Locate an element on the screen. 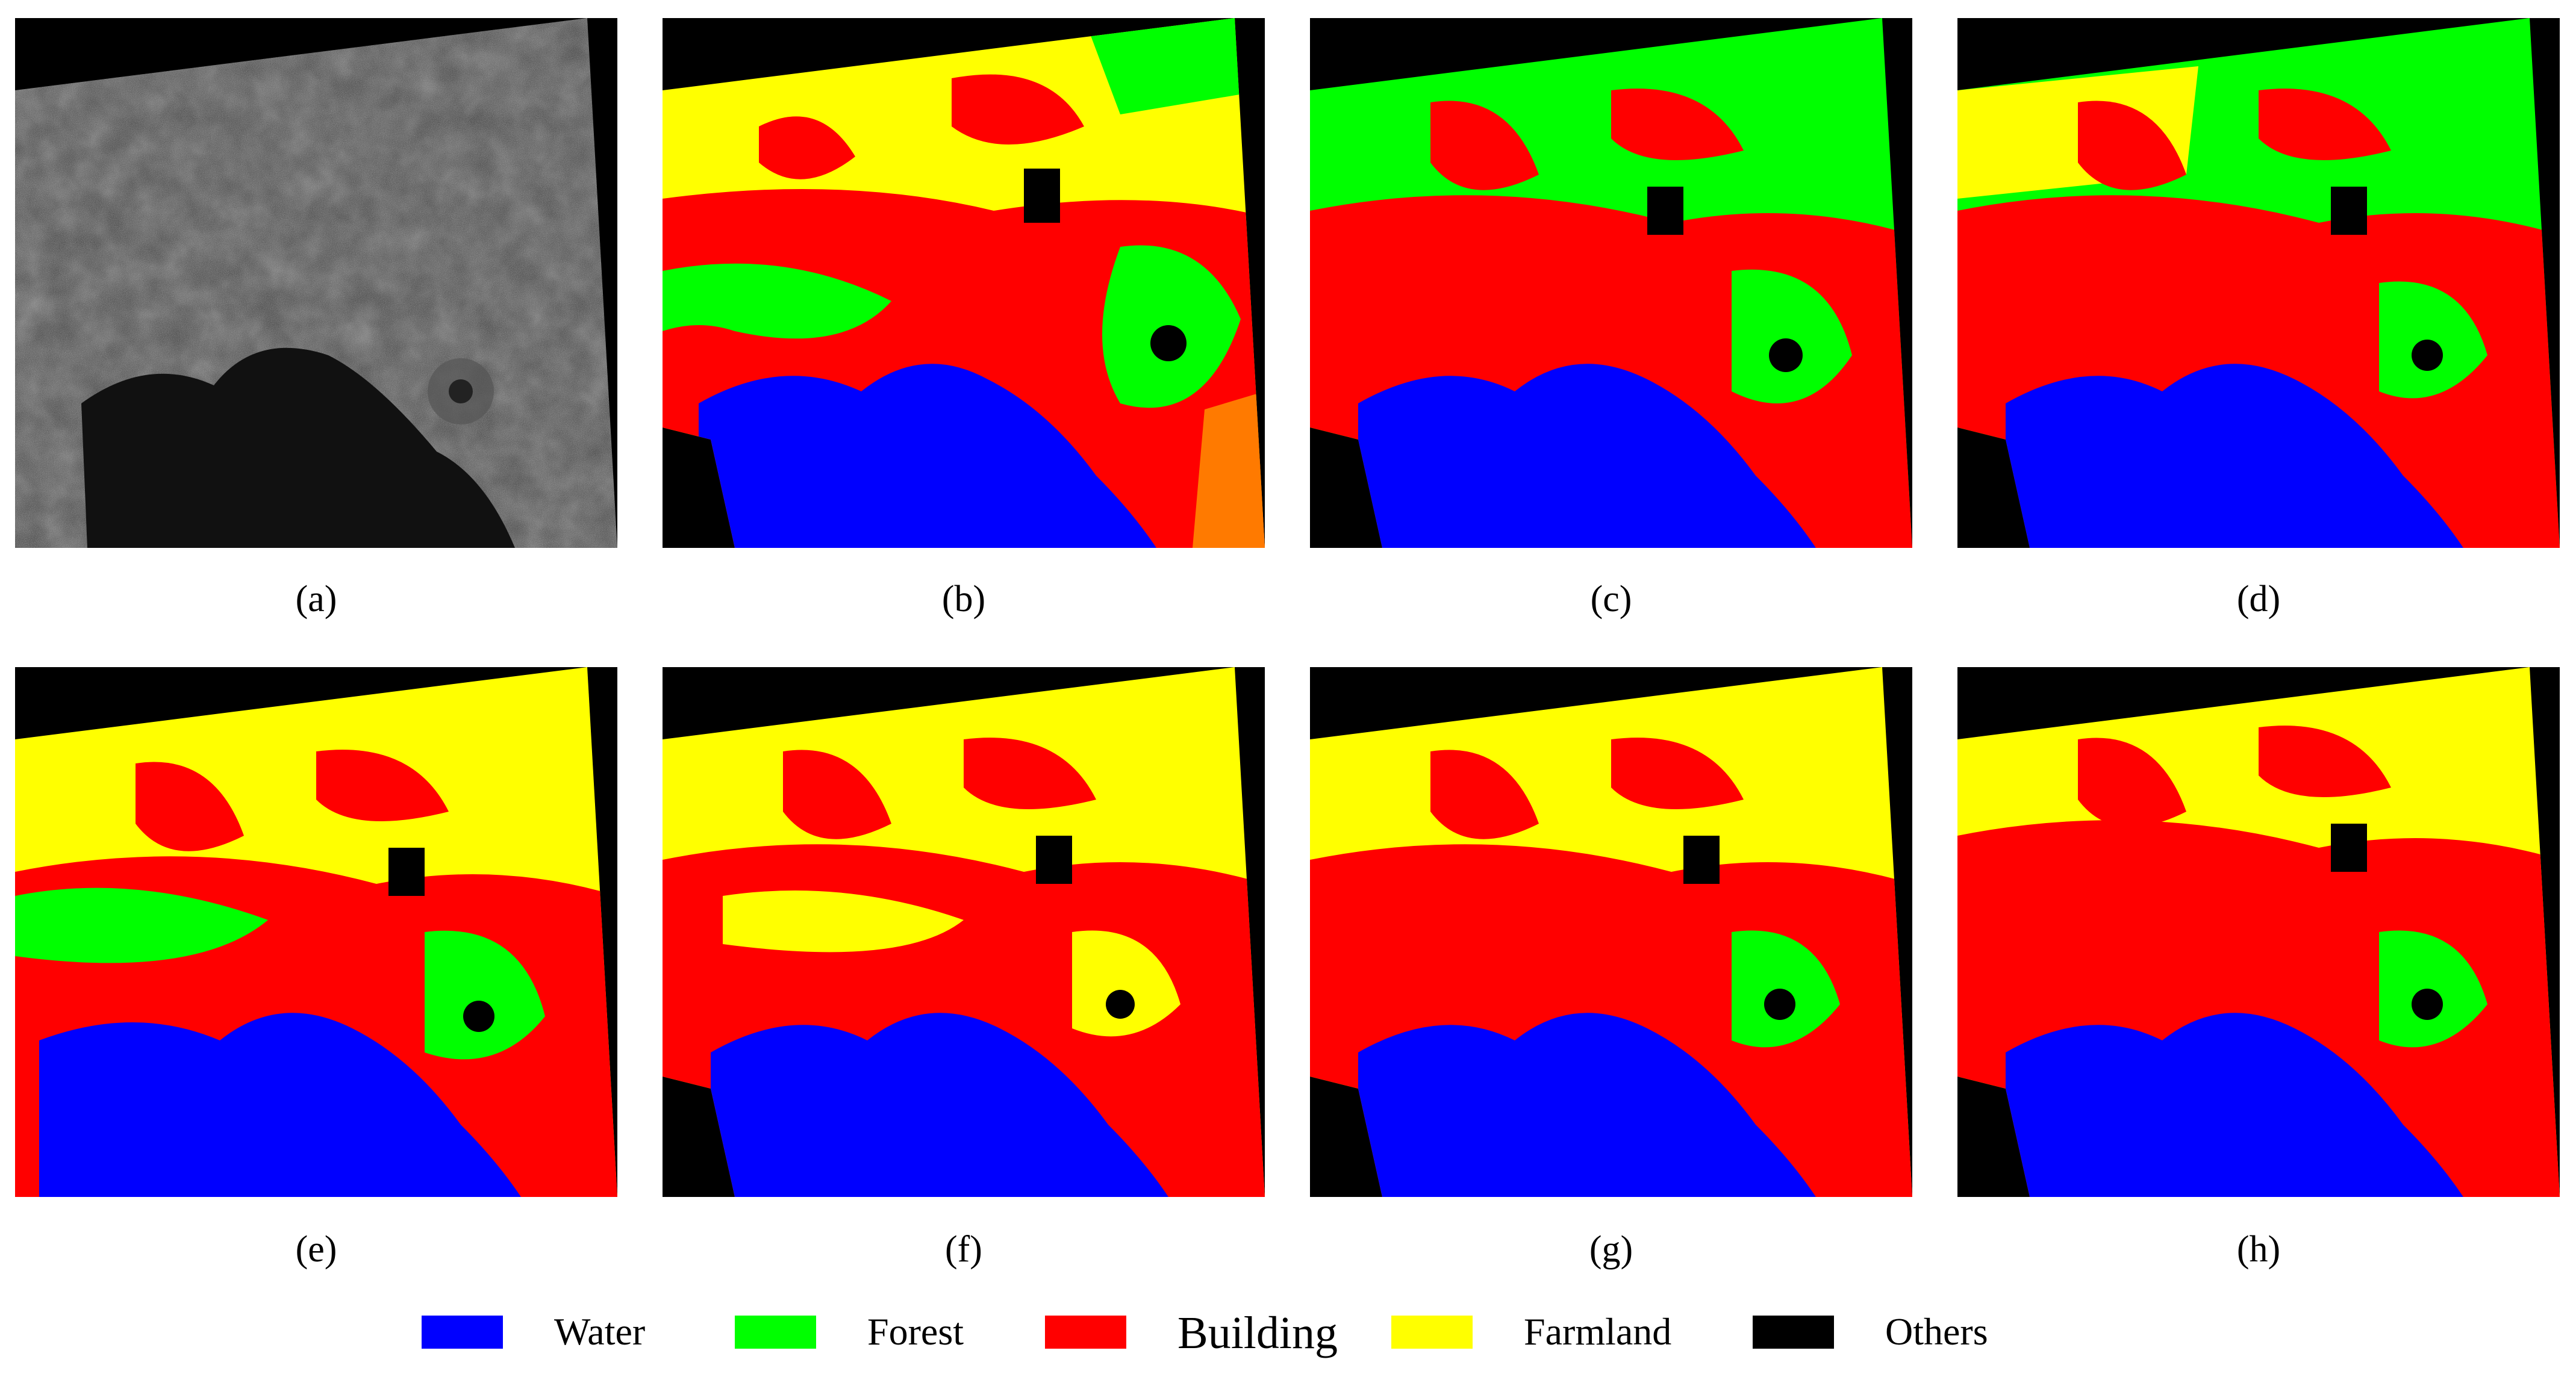 This screenshot has height=1383, width=2576. panel-caption: (c) is located at coordinates (1611, 599).